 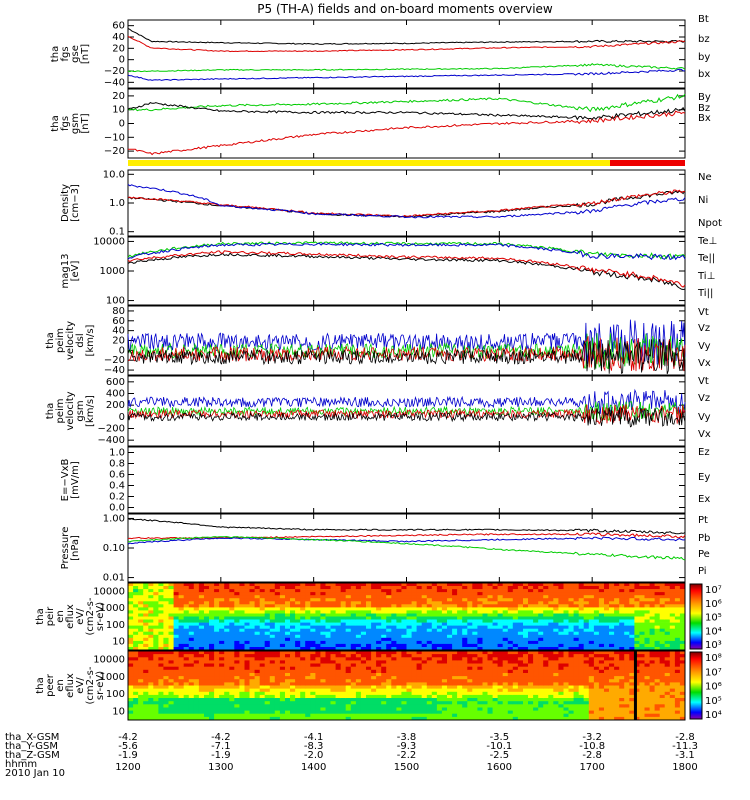 What do you see at coordinates (710, 223) in the screenshot?
I see `legend-npot: Npot` at bounding box center [710, 223].